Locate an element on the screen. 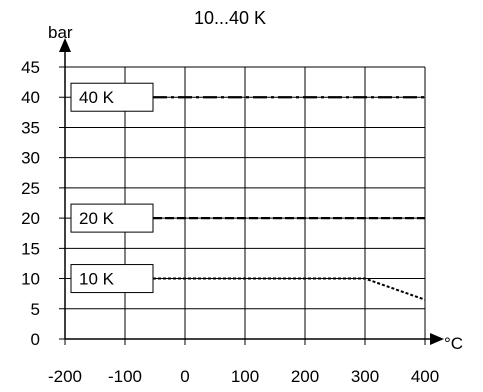 The image size is (483, 392). x-tick-label: 400 is located at coordinates (425, 376).